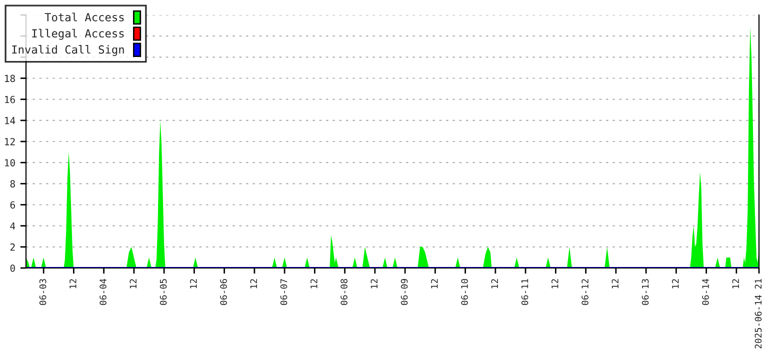 The width and height of the screenshot is (780, 350). Describe the element at coordinates (163, 292) in the screenshot. I see `x-tick-label: 06-05` at that location.